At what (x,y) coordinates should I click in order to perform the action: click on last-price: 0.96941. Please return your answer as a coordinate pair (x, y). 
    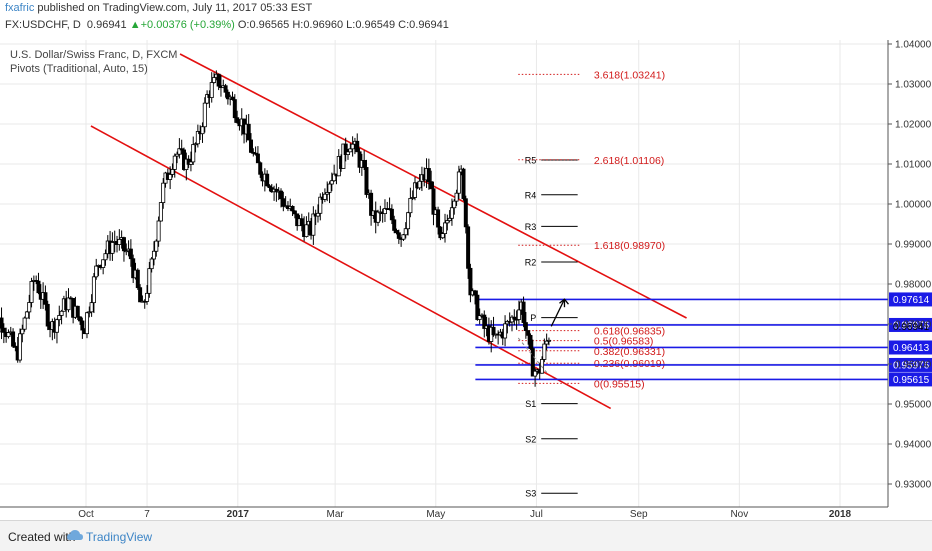
    Looking at the image, I should click on (106, 25).